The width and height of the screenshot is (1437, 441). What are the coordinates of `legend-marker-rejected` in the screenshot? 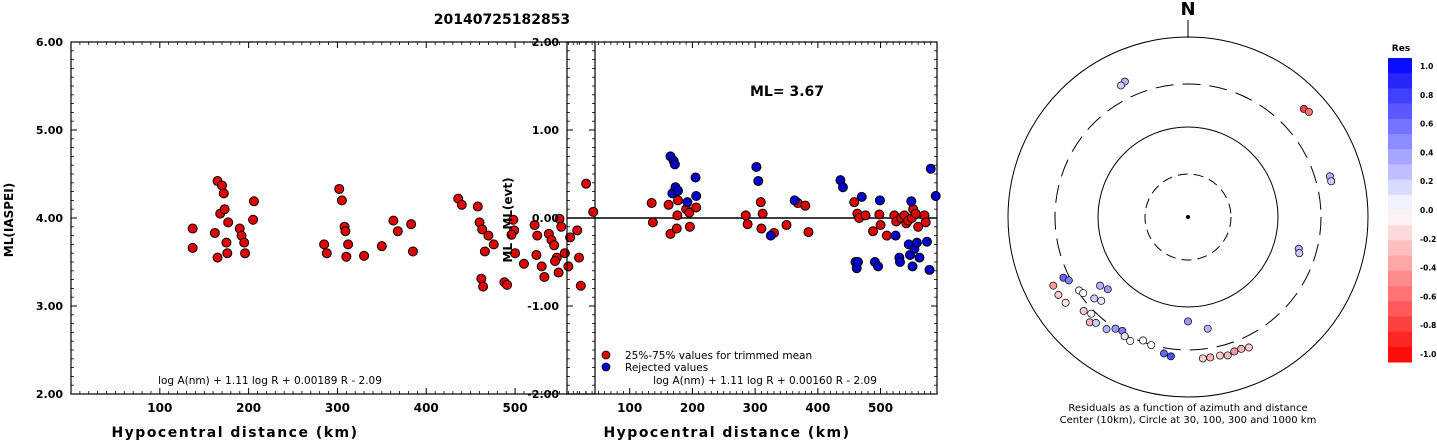 It's located at (606, 367).